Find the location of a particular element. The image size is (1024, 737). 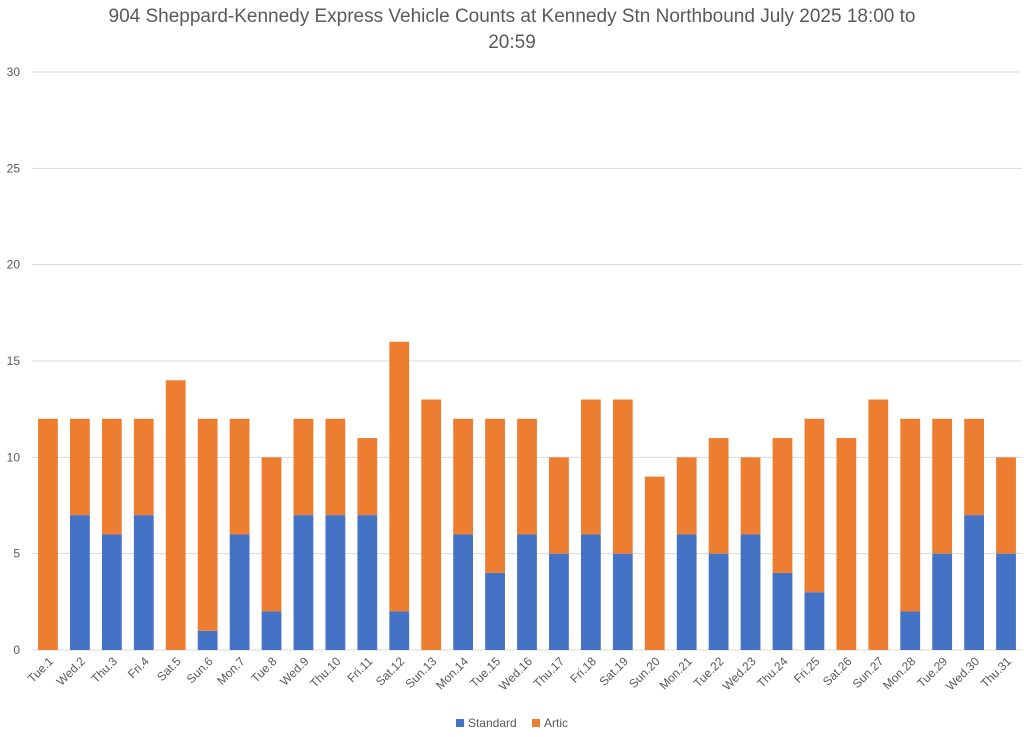

x-tick-label: Wed.23 is located at coordinates (739, 673).